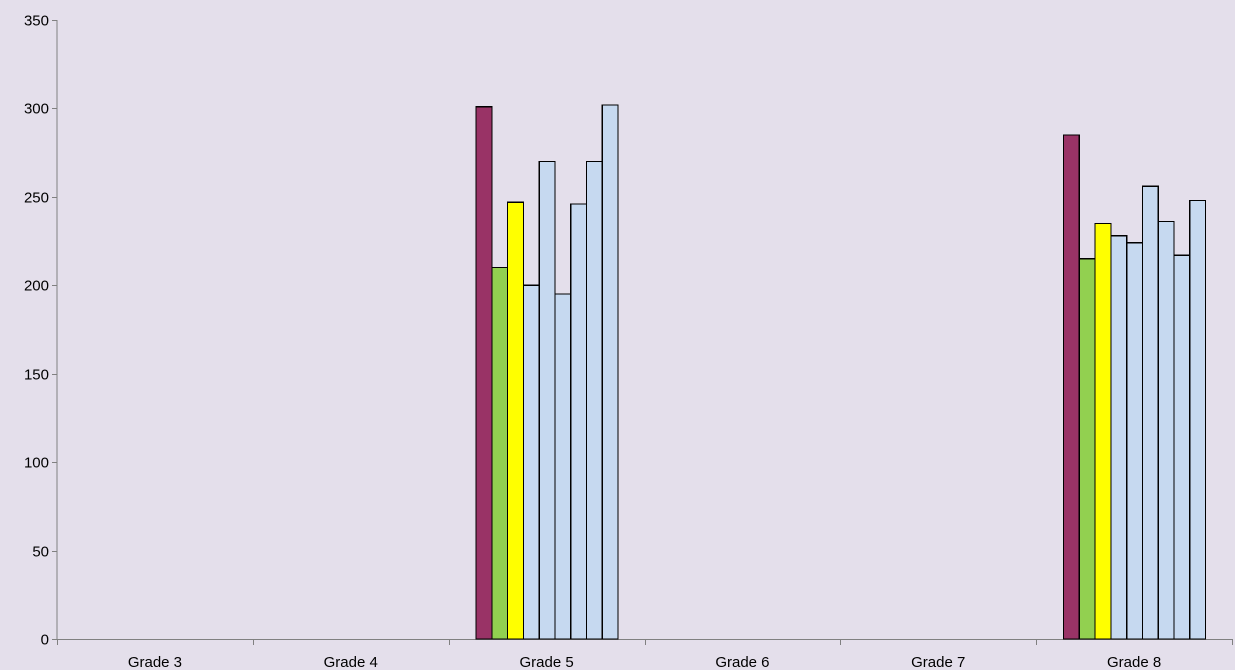 The height and width of the screenshot is (670, 1235). Describe the element at coordinates (45, 640) in the screenshot. I see `y-tick-label: 0` at that location.